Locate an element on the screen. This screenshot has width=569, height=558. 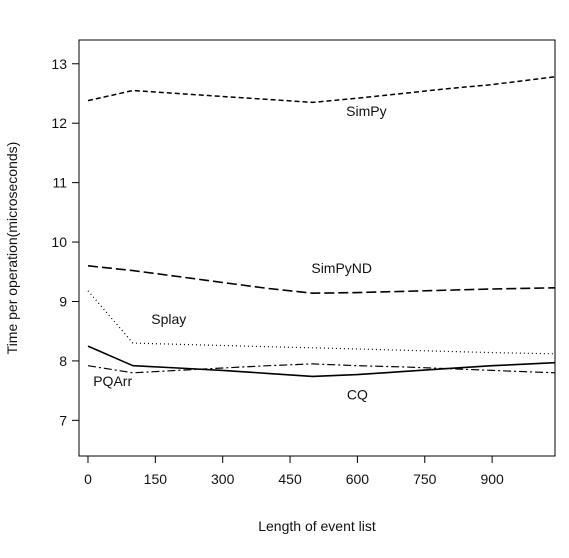
series-annotation-simpynd: SimPyND is located at coordinates (341, 268).